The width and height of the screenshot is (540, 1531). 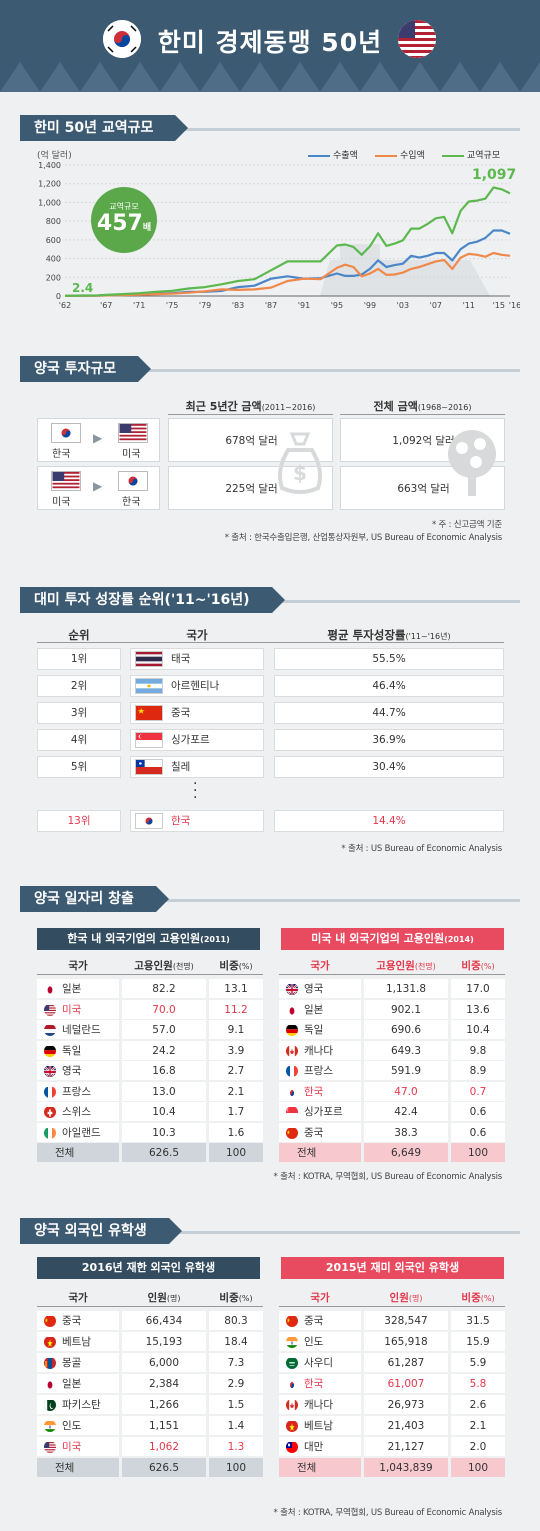 I want to click on ranking-source: * 출처 : US Bureau of Economic Analysis, so click(x=421, y=849).